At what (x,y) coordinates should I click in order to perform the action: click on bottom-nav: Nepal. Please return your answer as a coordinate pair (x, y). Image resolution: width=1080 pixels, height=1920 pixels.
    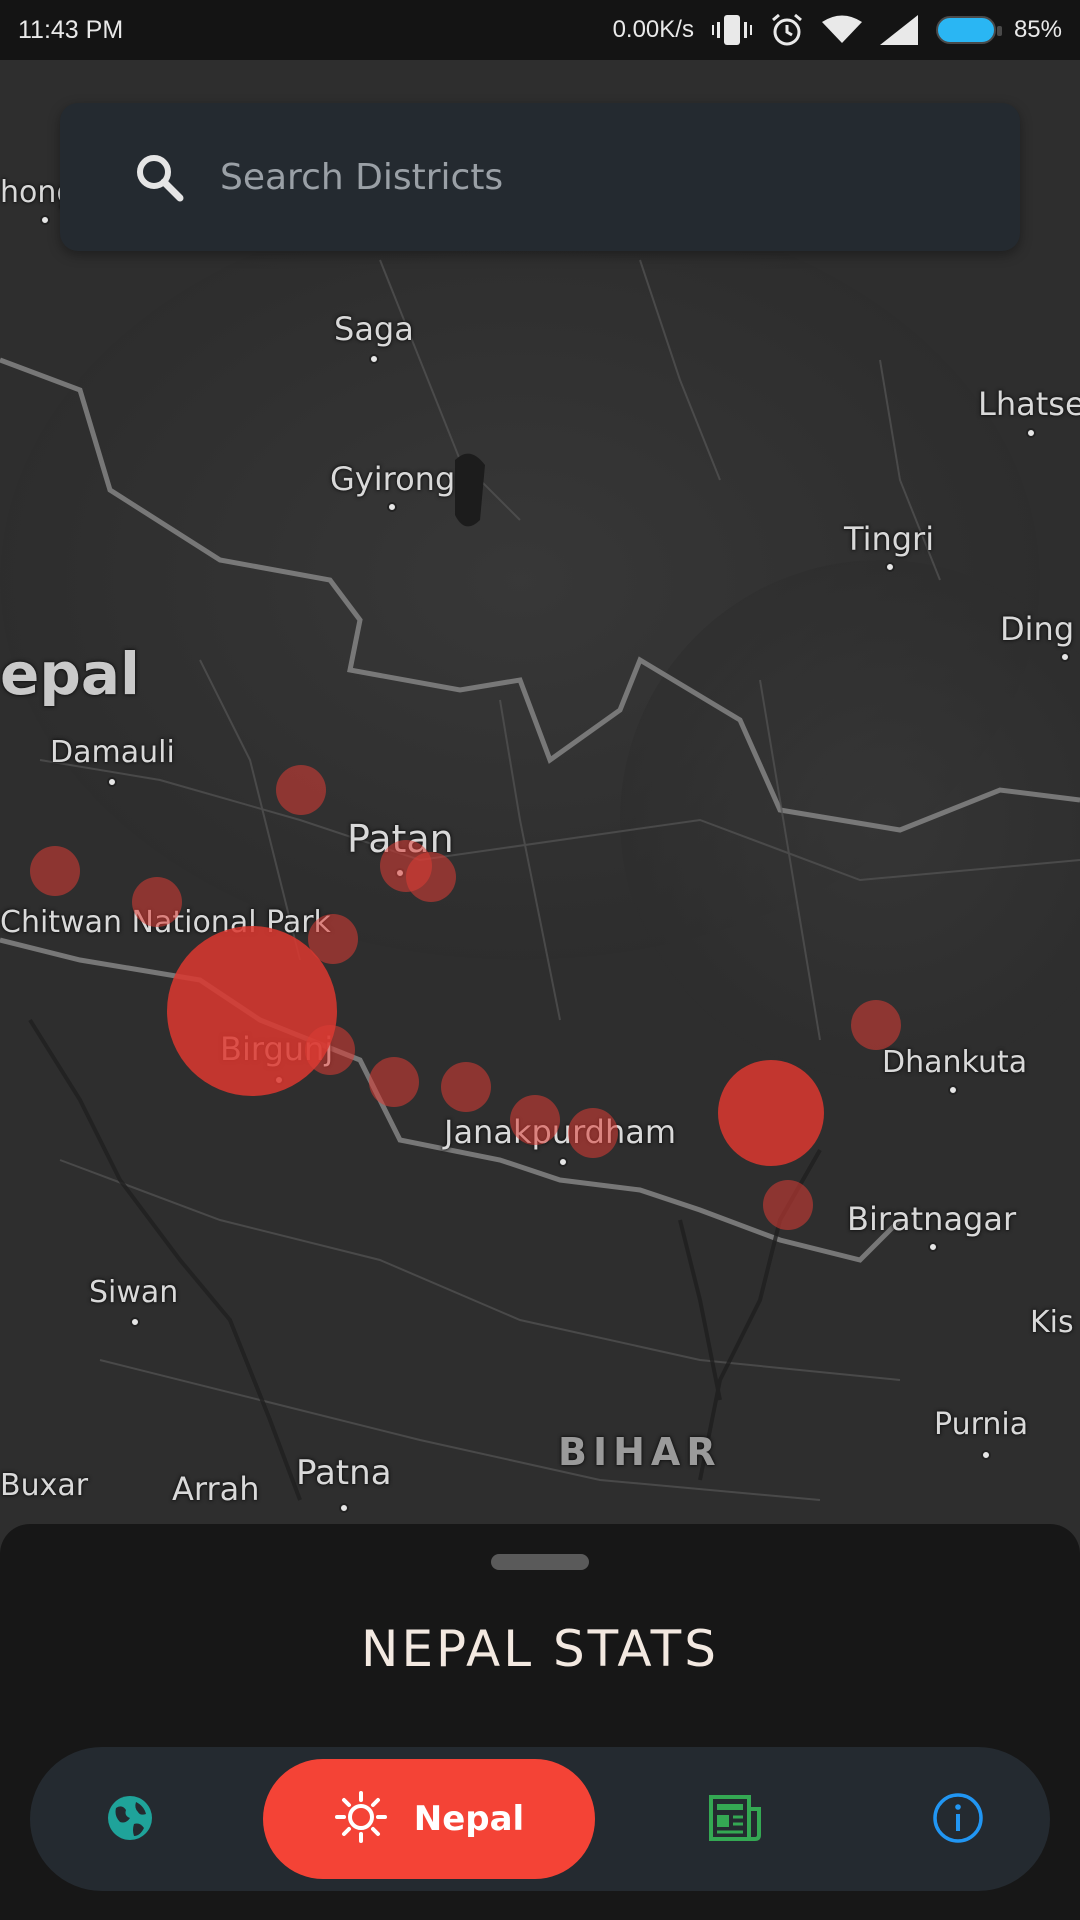
    Looking at the image, I should click on (540, 1819).